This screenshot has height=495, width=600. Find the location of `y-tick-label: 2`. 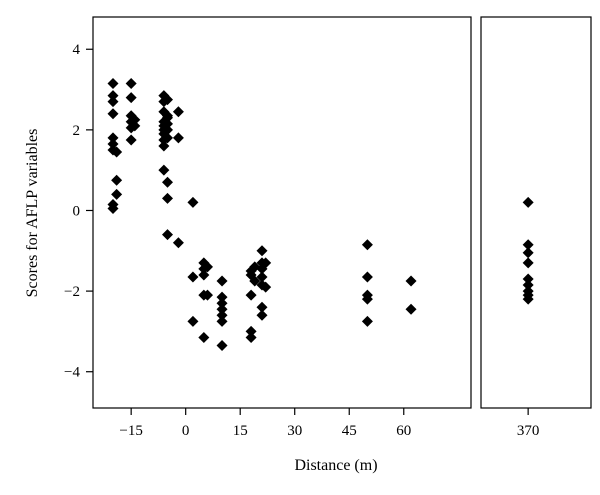

y-tick-label: 2 is located at coordinates (77, 131).